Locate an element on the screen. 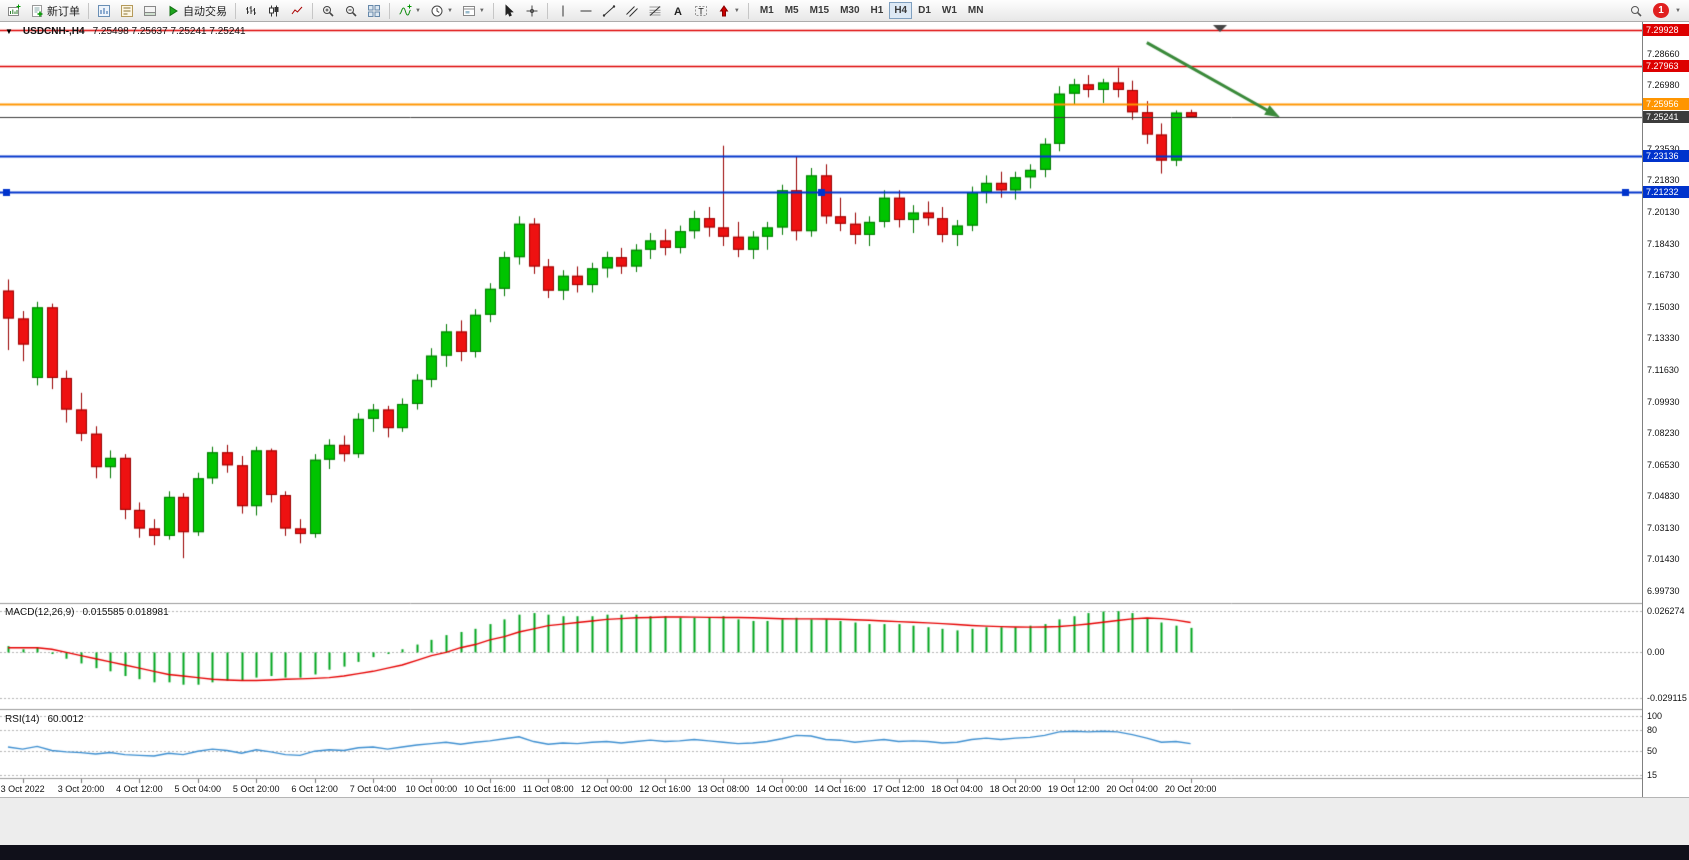 This screenshot has height=860, width=1689. clock-icon is located at coordinates (437, 10).